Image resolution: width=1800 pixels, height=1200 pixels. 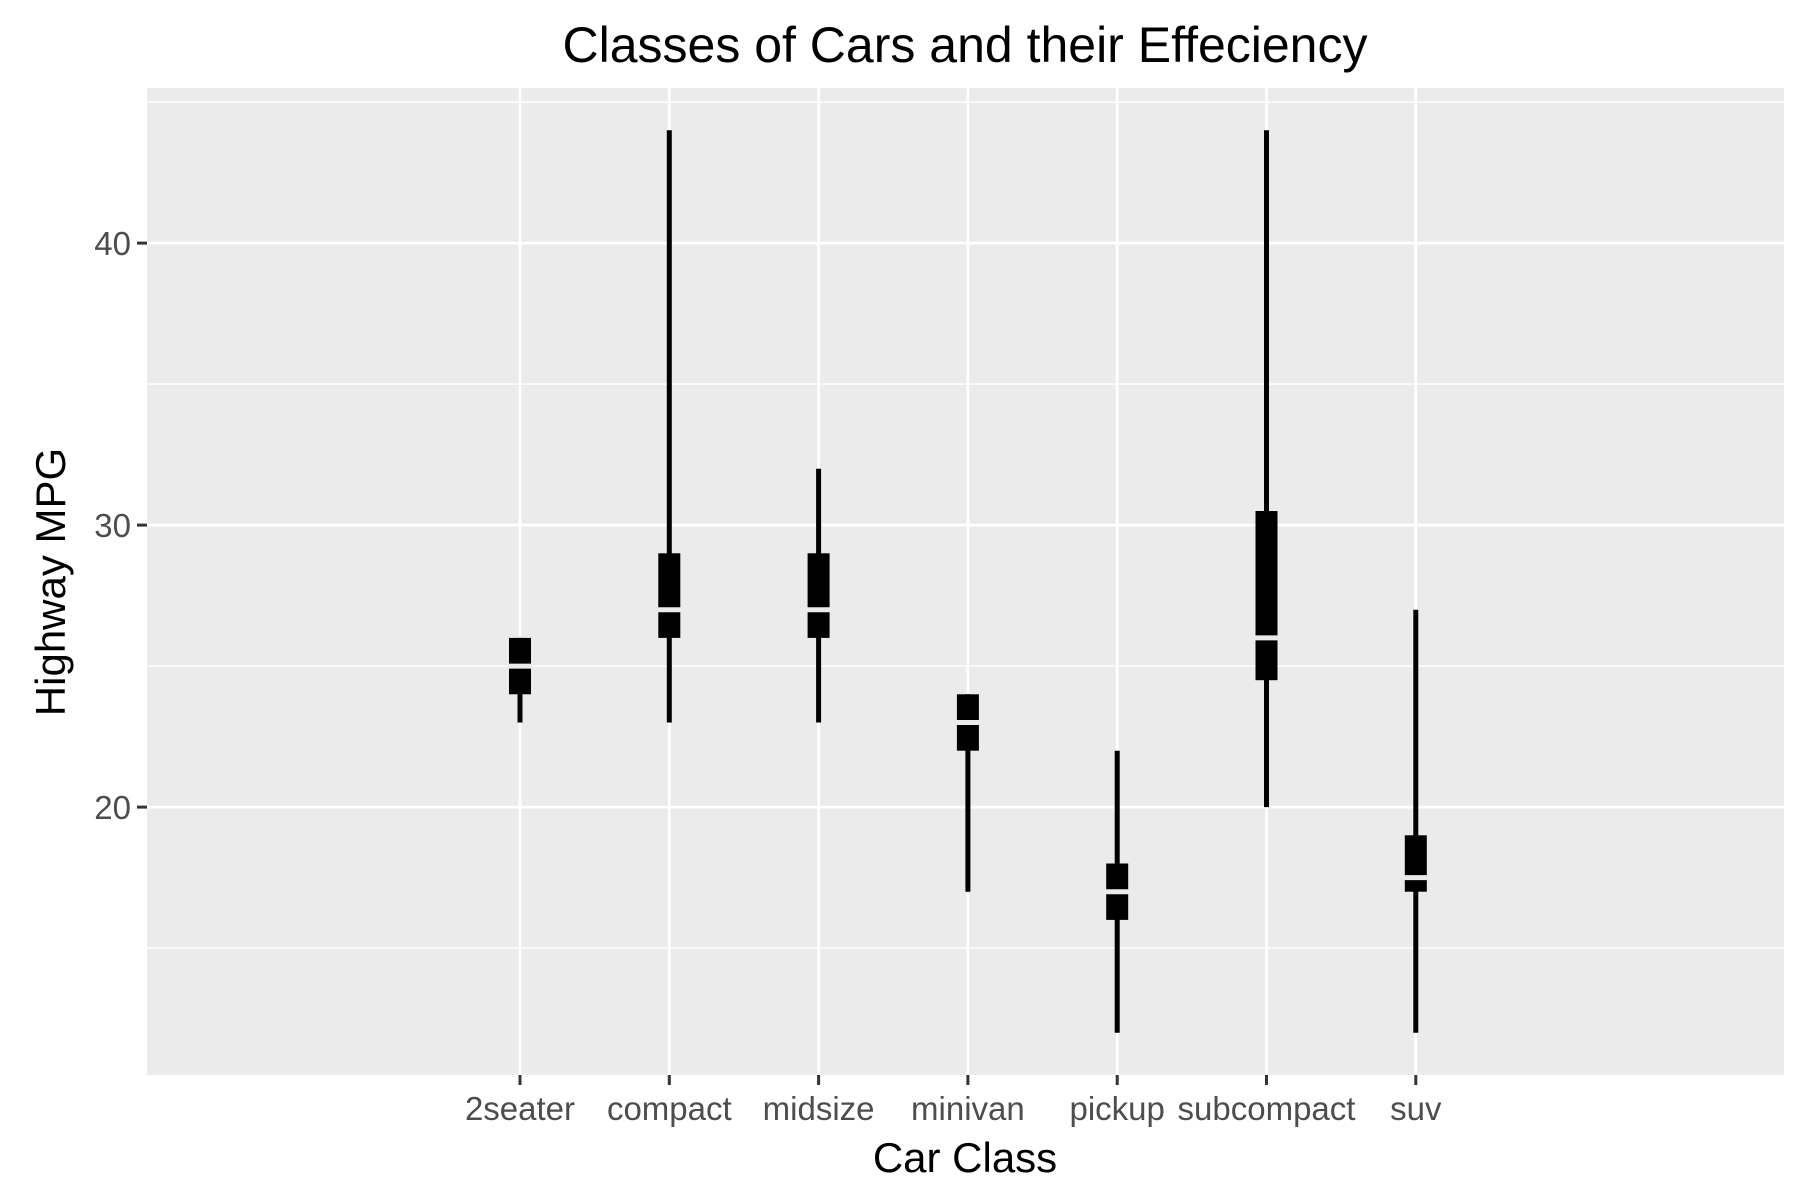 What do you see at coordinates (50, 582) in the screenshot?
I see `y-axis-title: Highway MPG` at bounding box center [50, 582].